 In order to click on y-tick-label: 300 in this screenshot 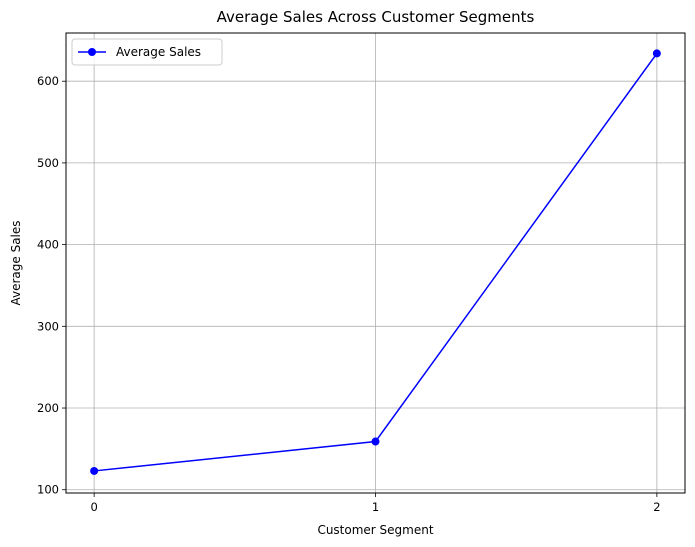, I will do `click(48, 326)`.